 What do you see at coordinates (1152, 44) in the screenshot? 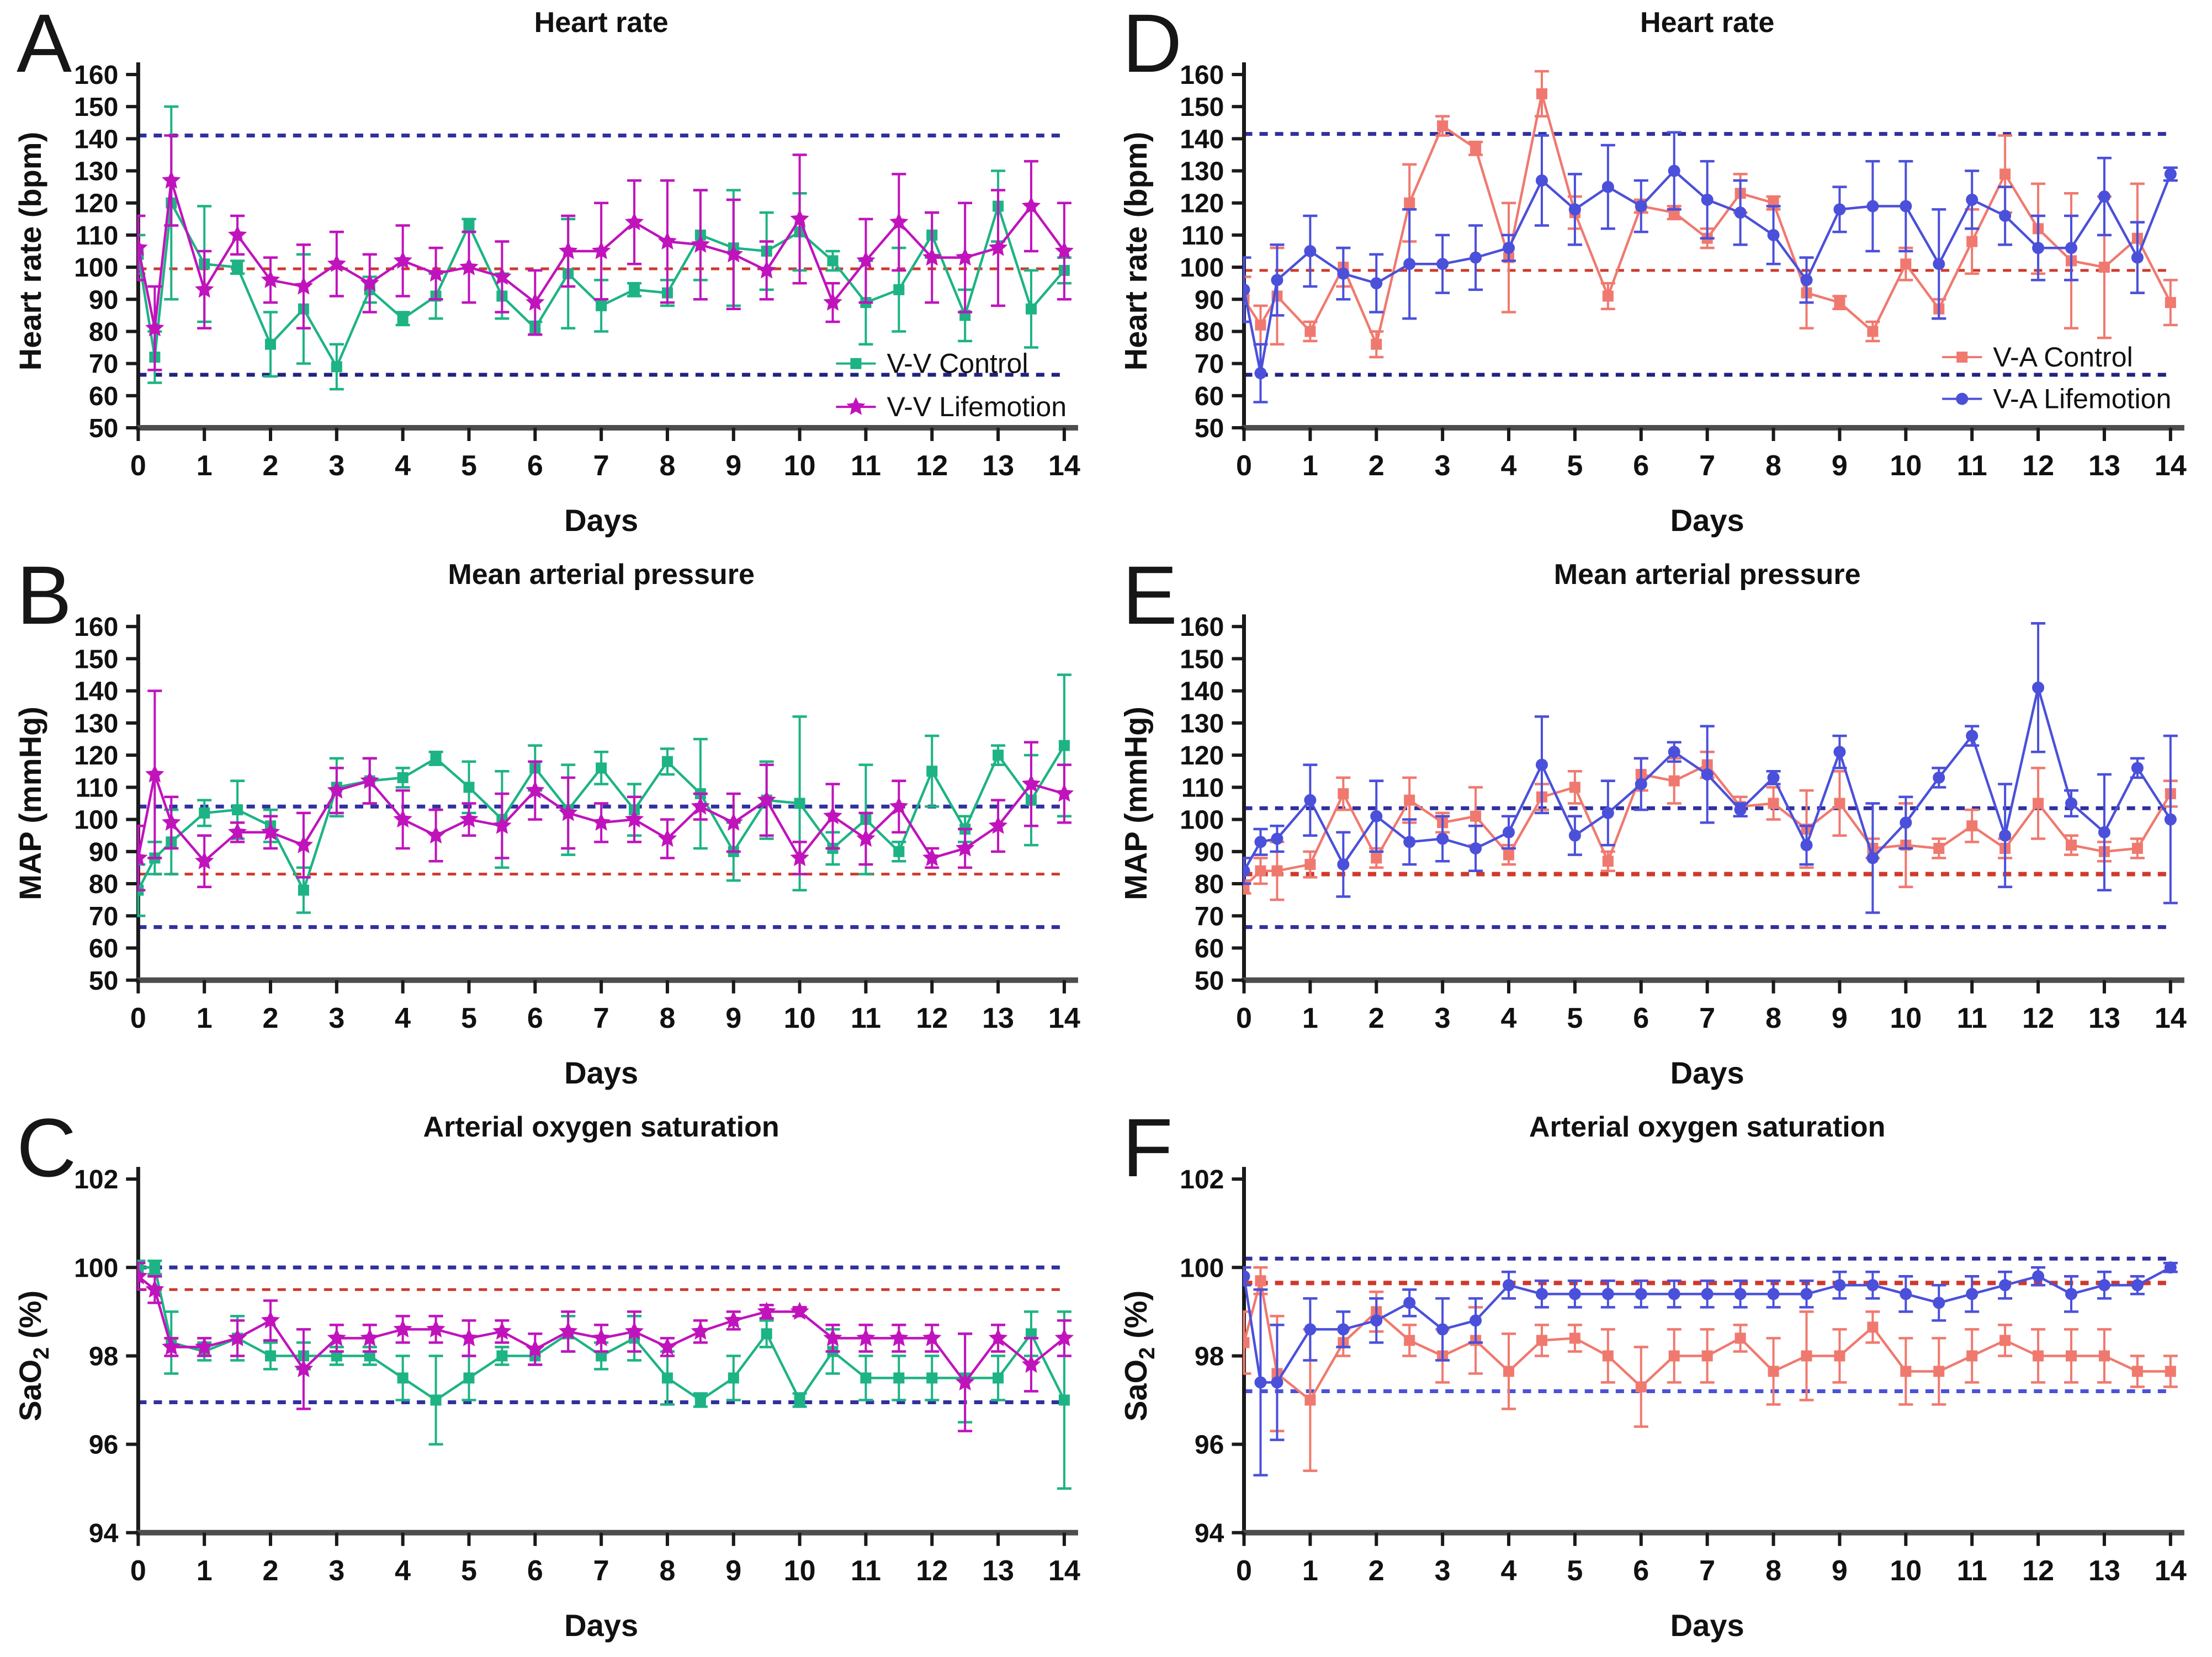
I see `panel-label-D: D` at bounding box center [1152, 44].